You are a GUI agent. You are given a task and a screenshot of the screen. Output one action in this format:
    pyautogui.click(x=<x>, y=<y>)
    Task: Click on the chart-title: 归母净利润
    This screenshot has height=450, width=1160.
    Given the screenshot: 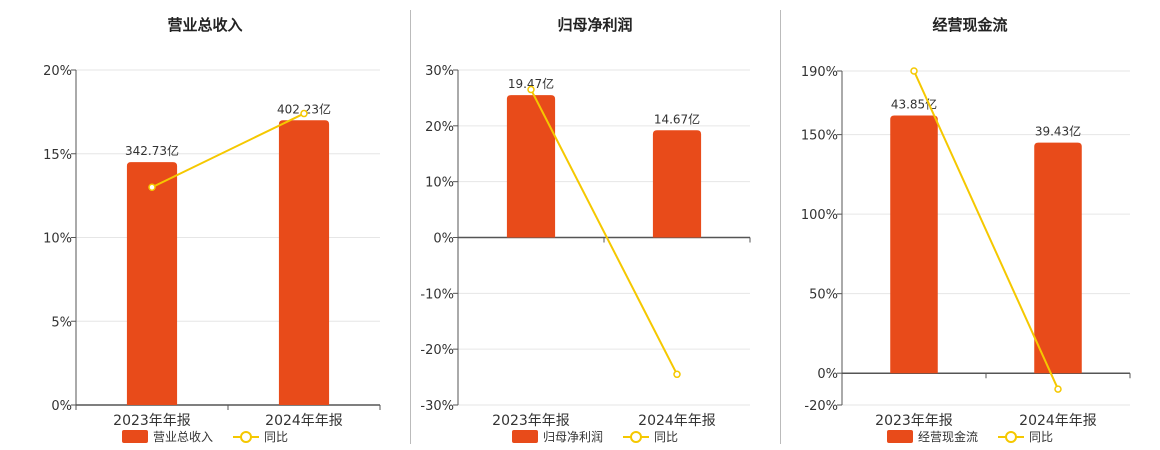 What is the action you would take?
    pyautogui.click(x=595, y=25)
    